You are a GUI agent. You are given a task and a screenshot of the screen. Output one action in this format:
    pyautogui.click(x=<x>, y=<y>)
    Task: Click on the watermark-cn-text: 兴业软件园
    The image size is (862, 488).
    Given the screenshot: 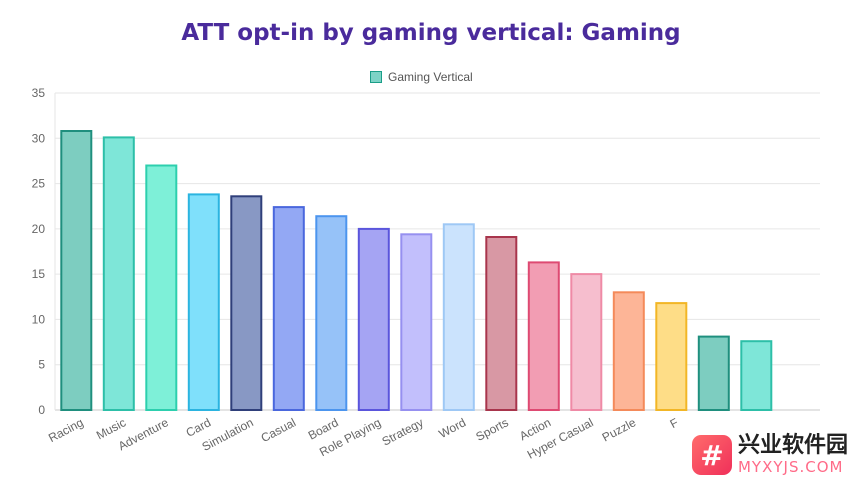 What is the action you would take?
    pyautogui.click(x=792, y=445)
    